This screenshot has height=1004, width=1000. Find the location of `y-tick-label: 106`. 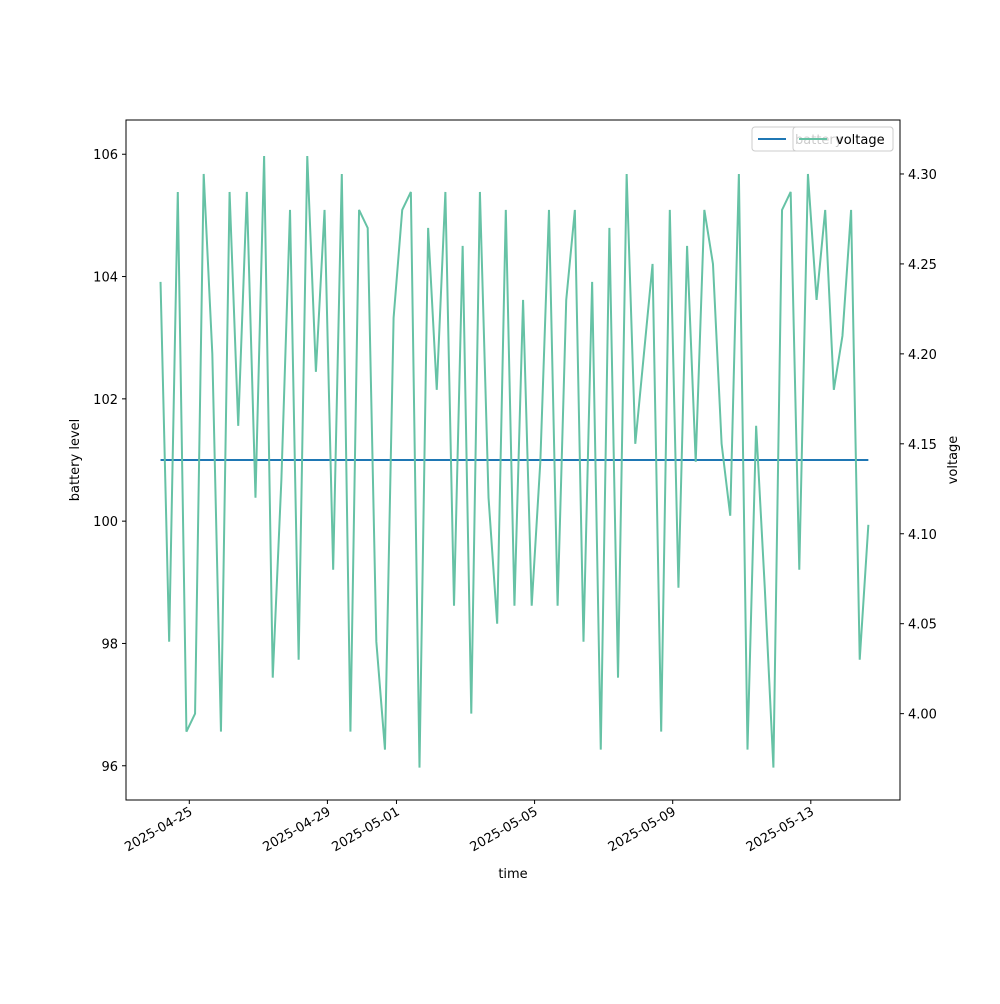

y-tick-label: 106 is located at coordinates (105, 155).